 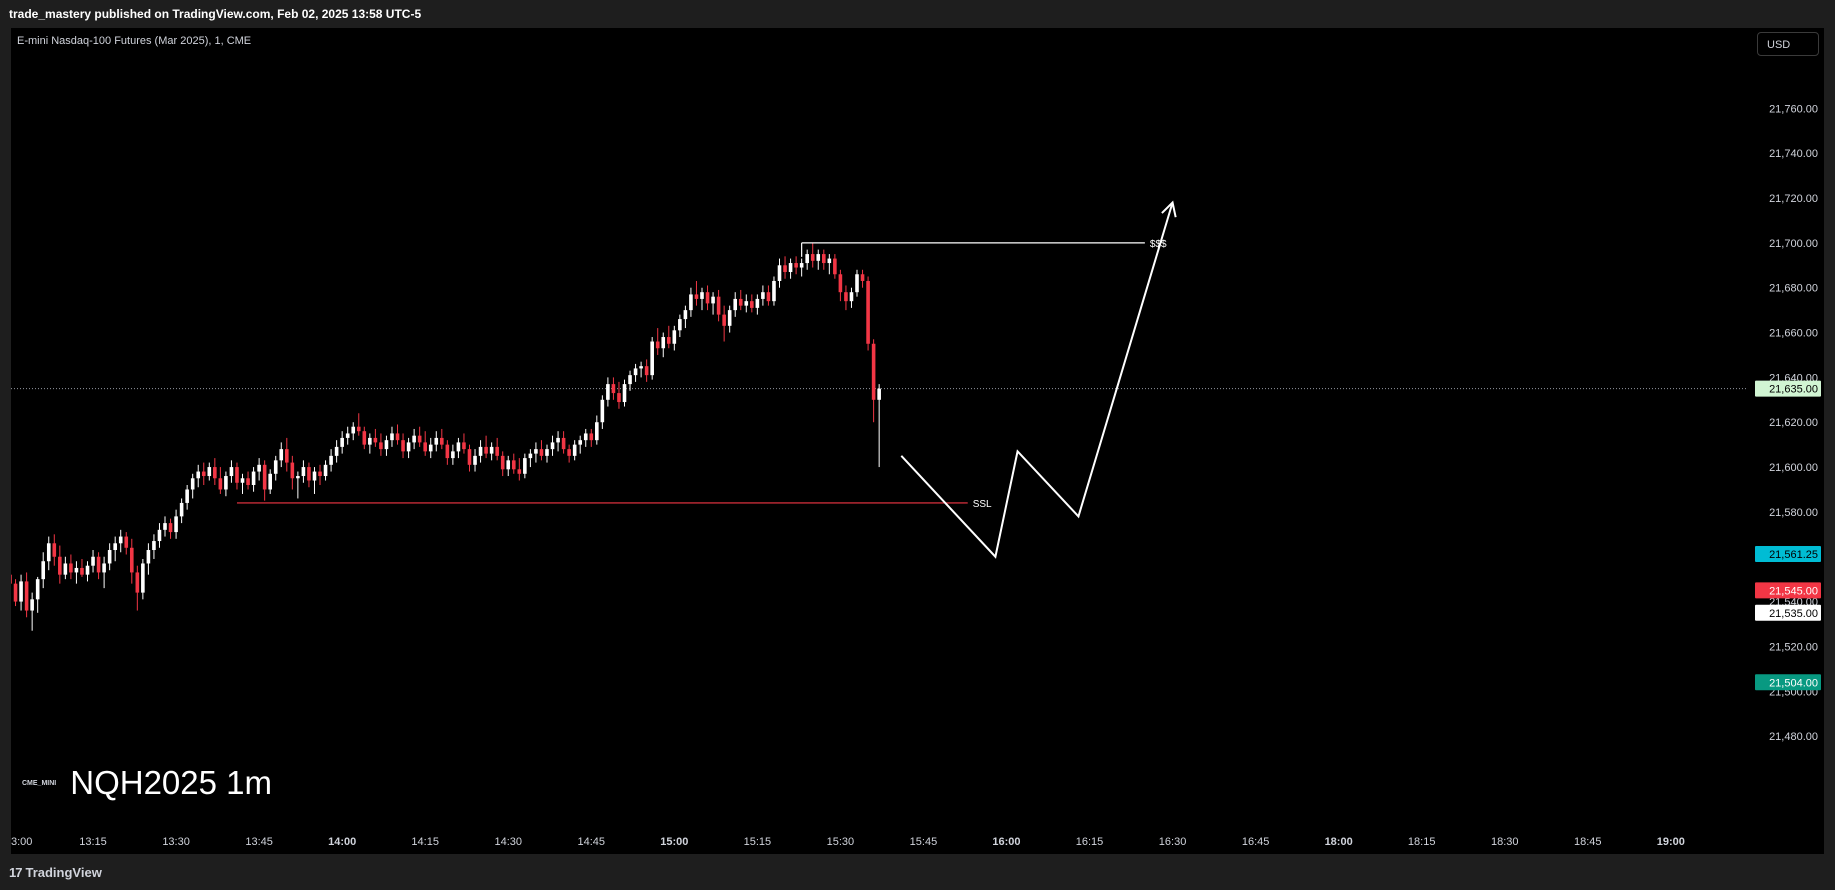 I want to click on time-axis-label: 13:45, so click(x=259, y=842).